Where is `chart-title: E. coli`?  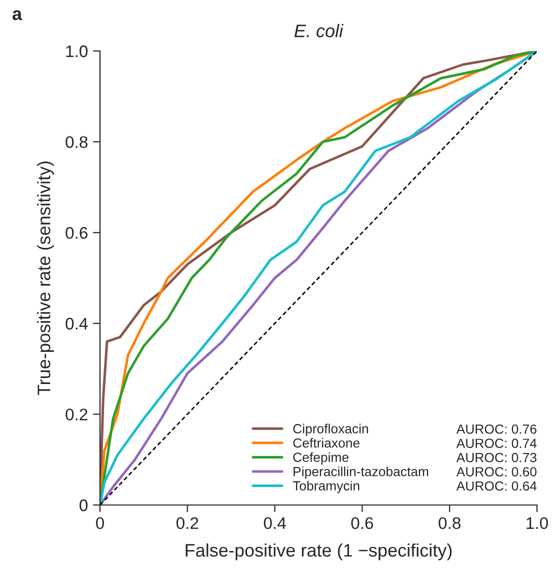 chart-title: E. coli is located at coordinates (319, 31).